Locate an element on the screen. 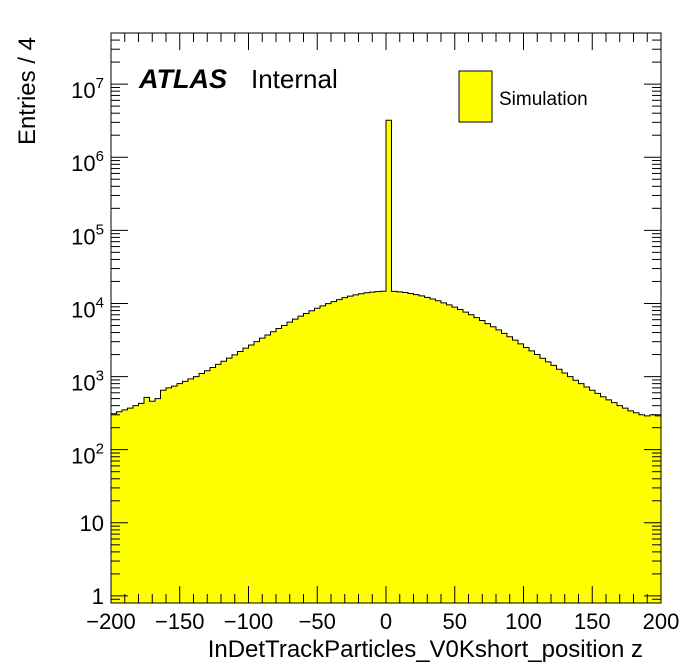 The width and height of the screenshot is (696, 672). x-tick-label: 200 is located at coordinates (661, 621).